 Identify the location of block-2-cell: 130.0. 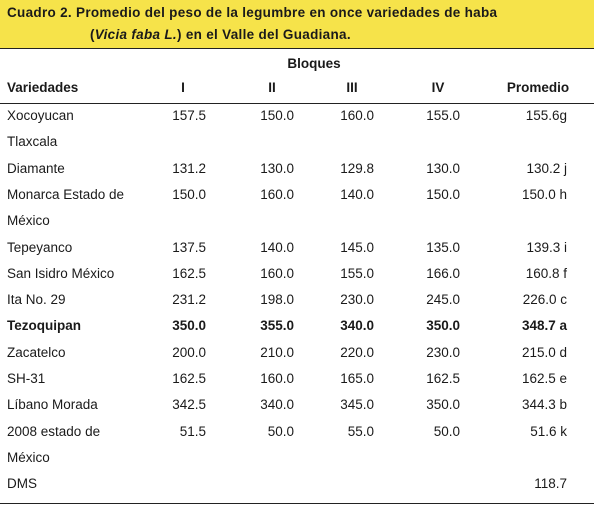
(277, 168).